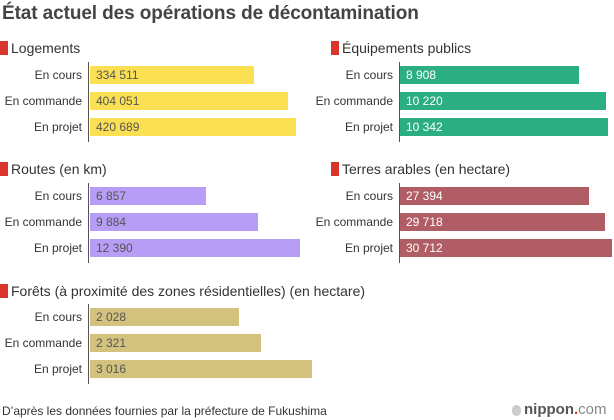 Image resolution: width=614 pixels, height=420 pixels. I want to click on logo-name: nippon, so click(549, 409).